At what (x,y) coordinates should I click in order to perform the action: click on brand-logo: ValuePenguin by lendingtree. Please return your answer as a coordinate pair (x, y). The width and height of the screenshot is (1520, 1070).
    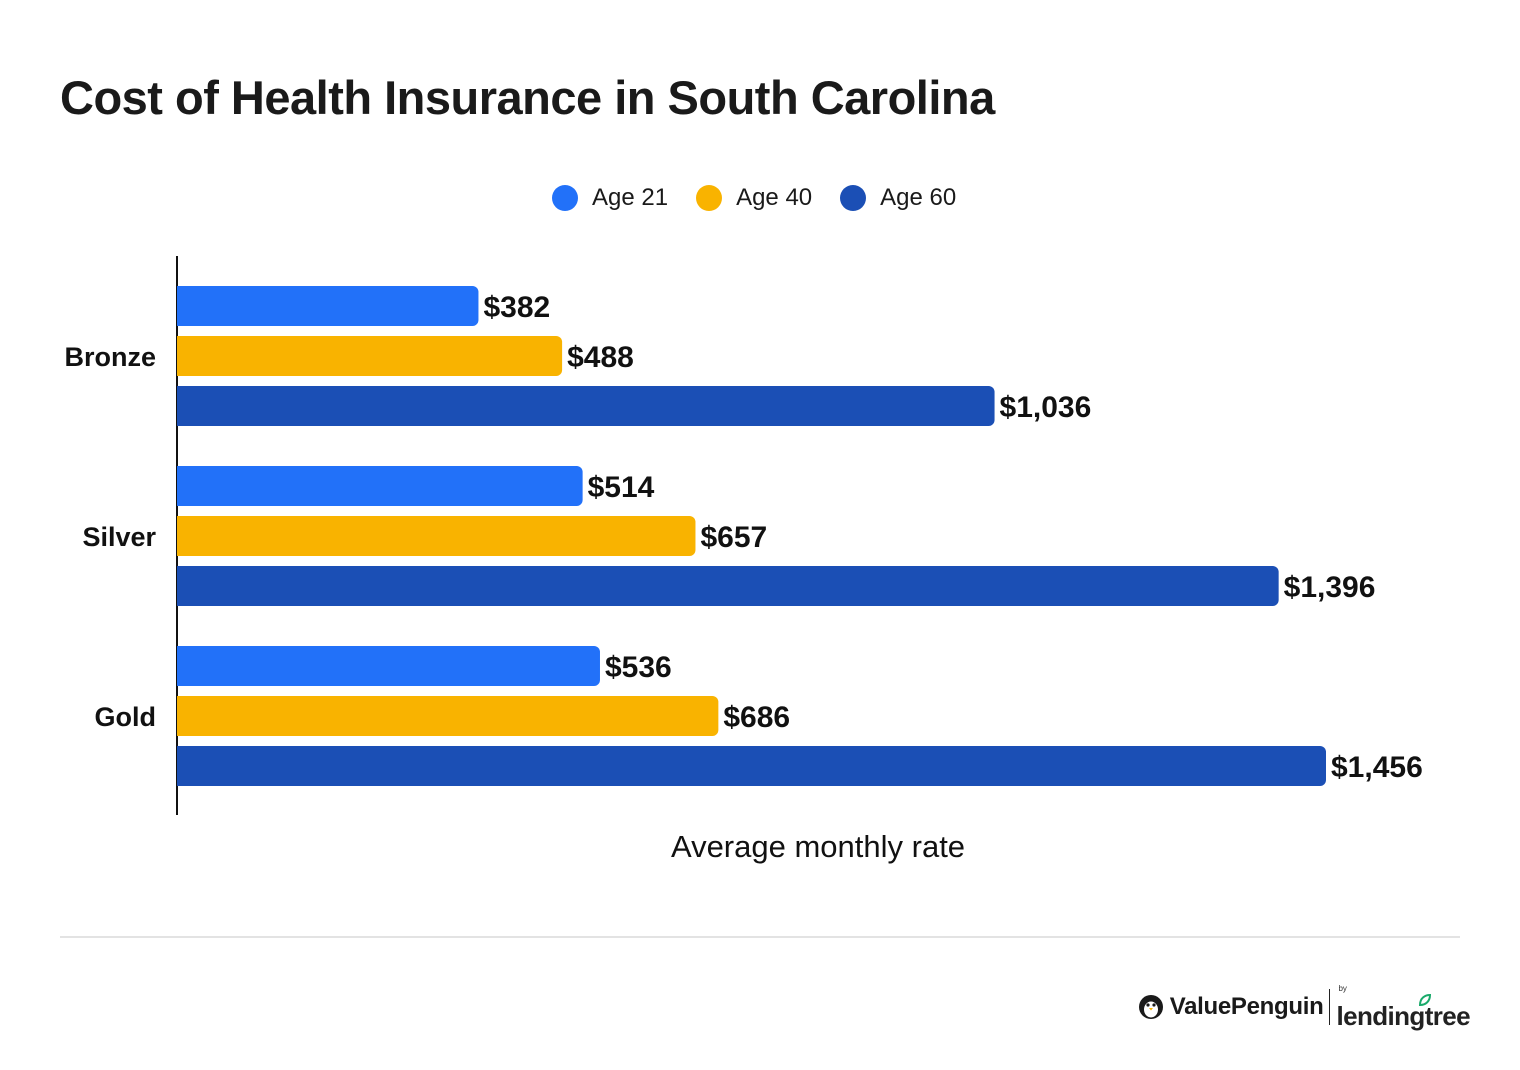
    Looking at the image, I should click on (1304, 1007).